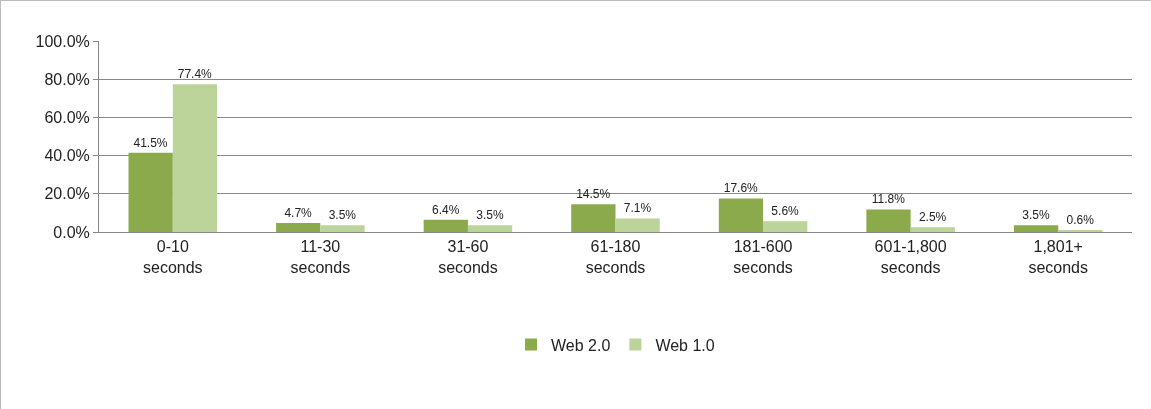 This screenshot has width=1151, height=409. I want to click on y-tick-label: 80.0%, so click(67, 79).